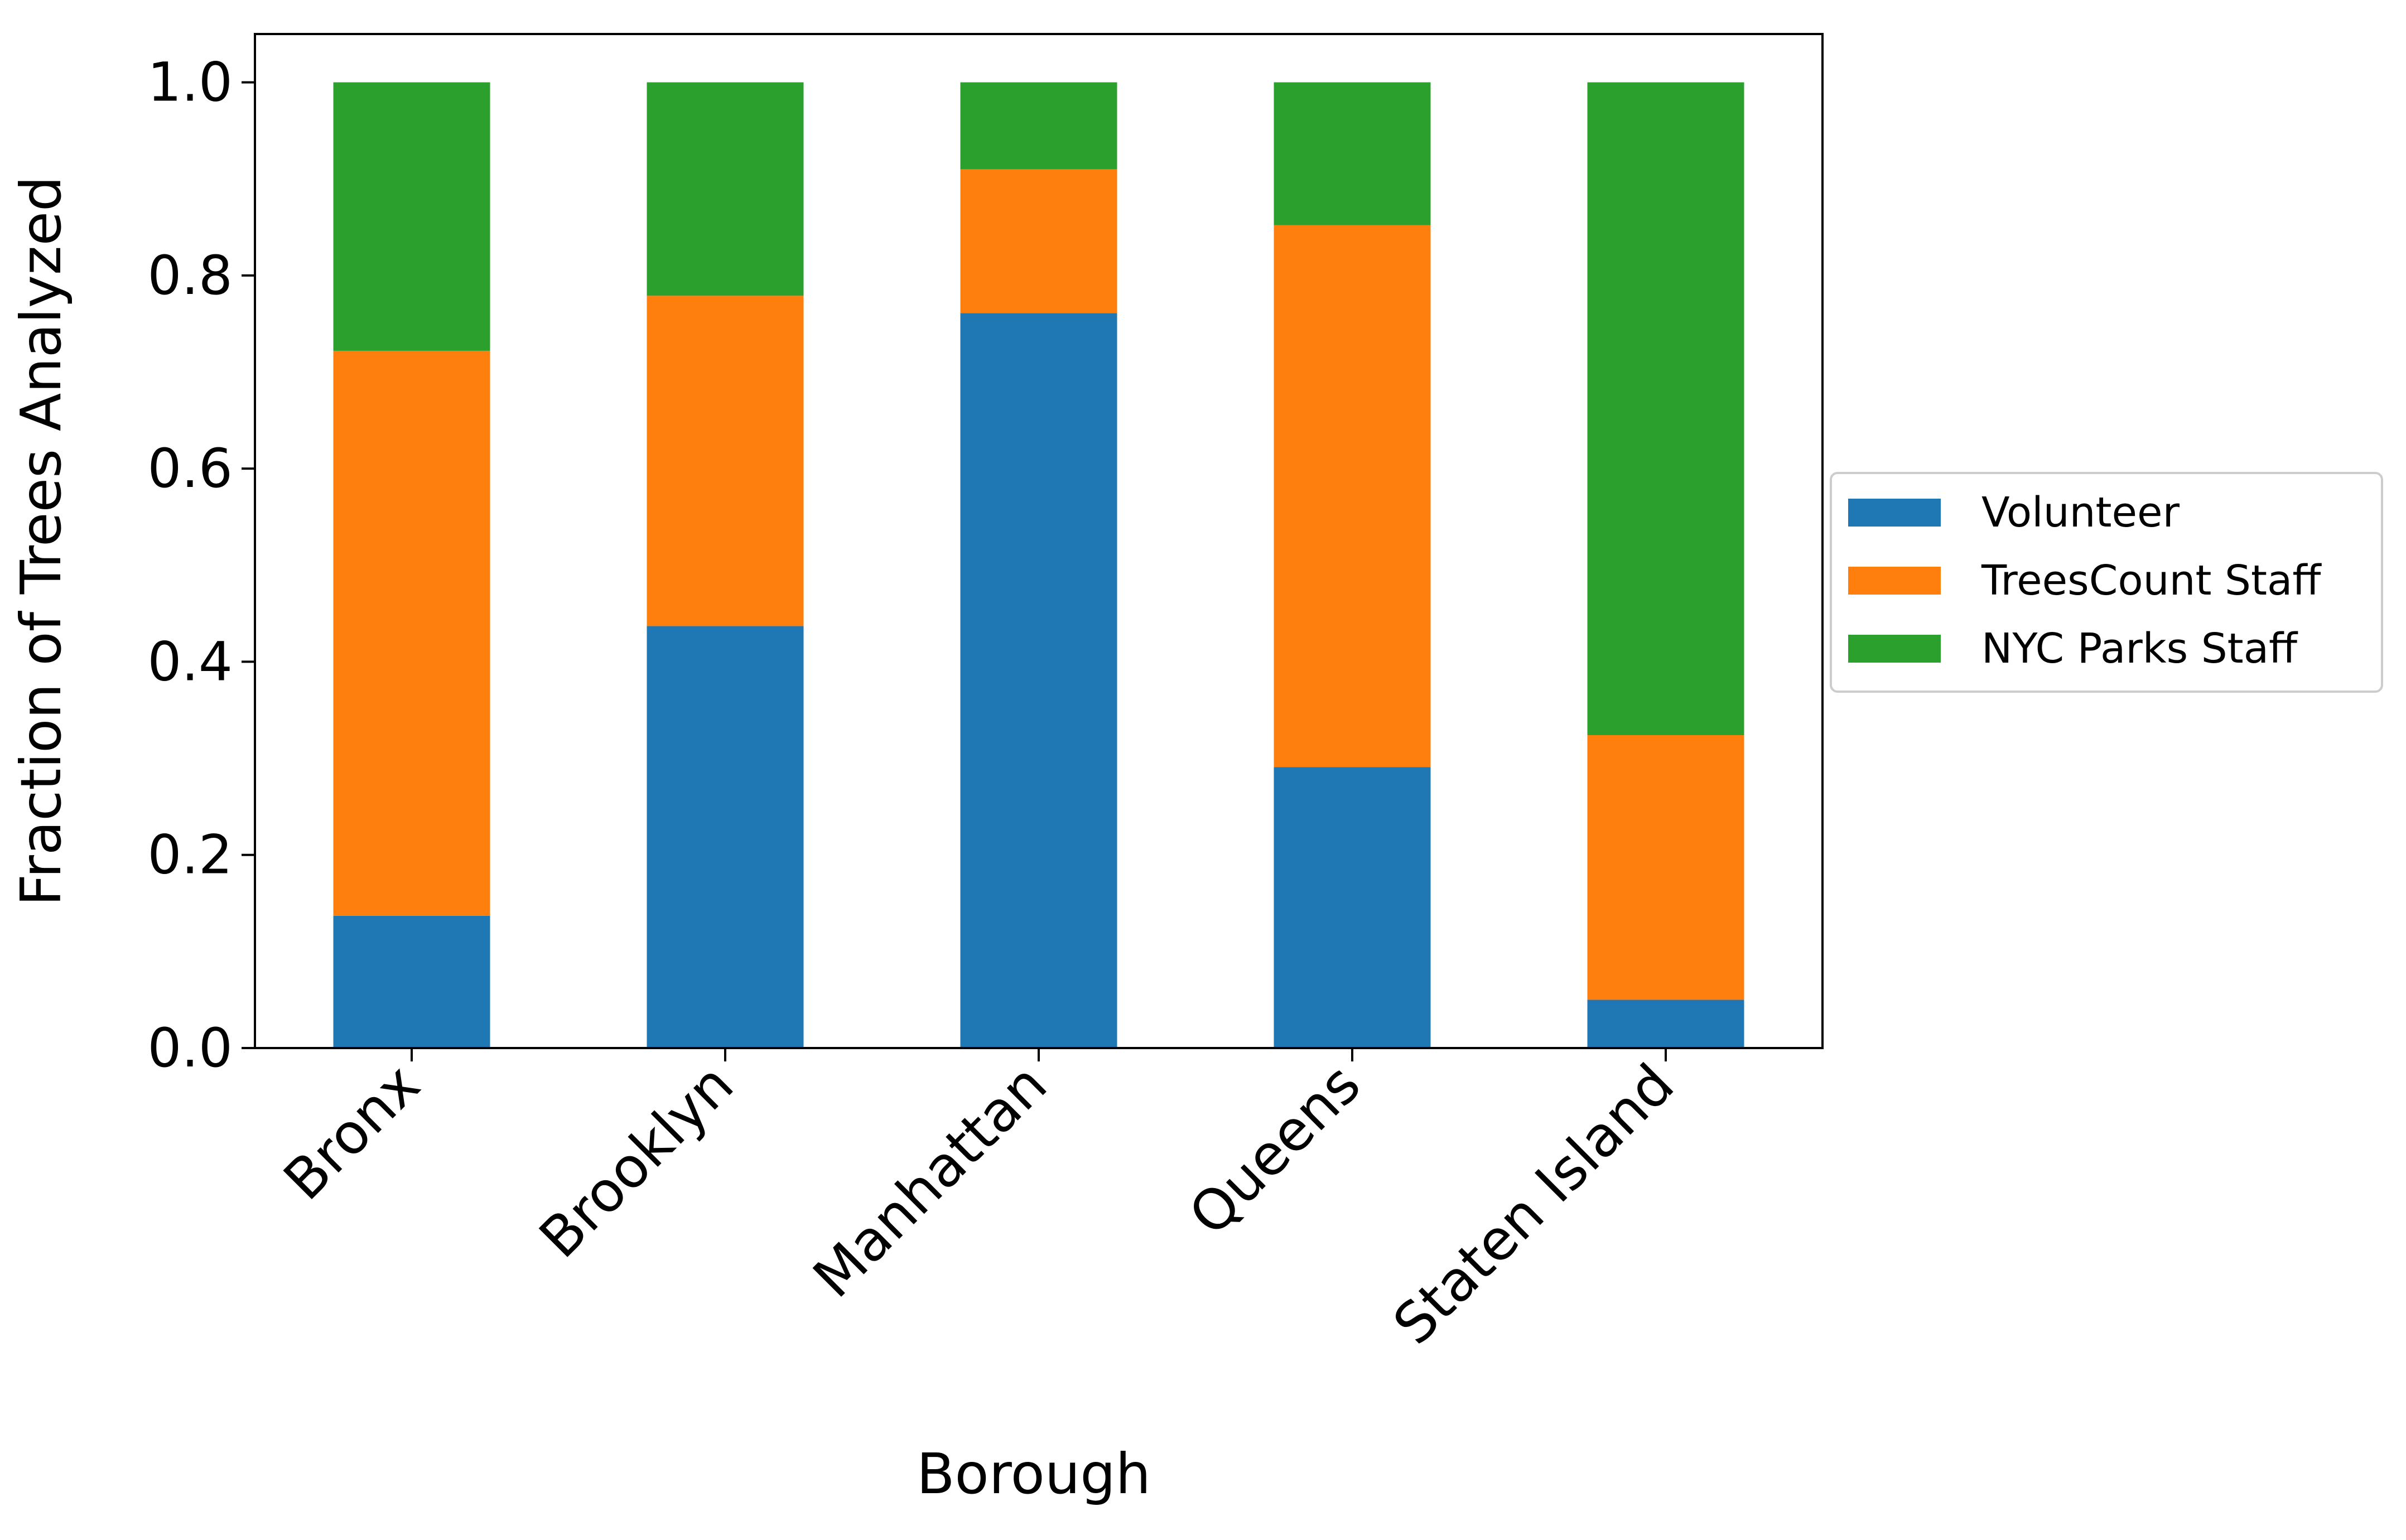 The image size is (2406, 1540). Describe the element at coordinates (351, 1132) in the screenshot. I see `x-tick-label: Bronx` at that location.